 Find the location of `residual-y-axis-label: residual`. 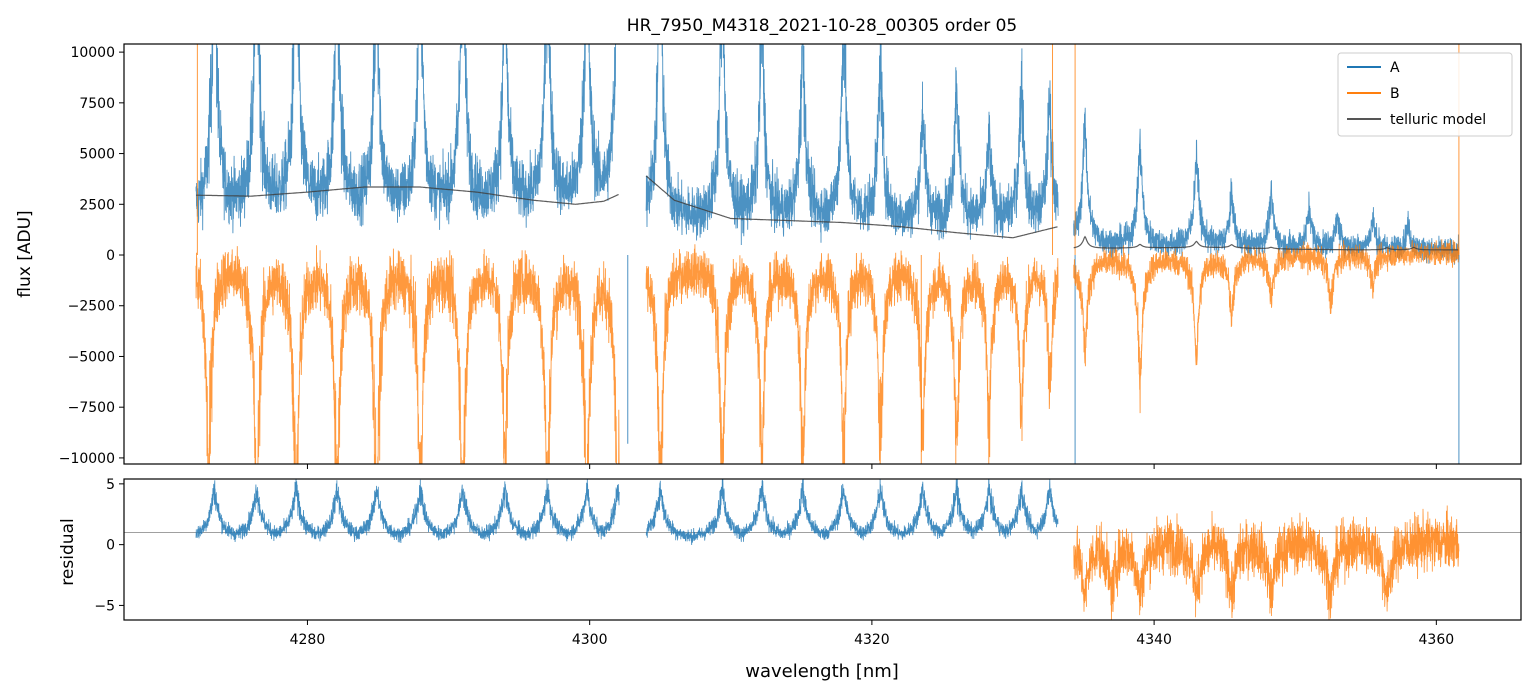

residual-y-axis-label: residual is located at coordinates (68, 551).